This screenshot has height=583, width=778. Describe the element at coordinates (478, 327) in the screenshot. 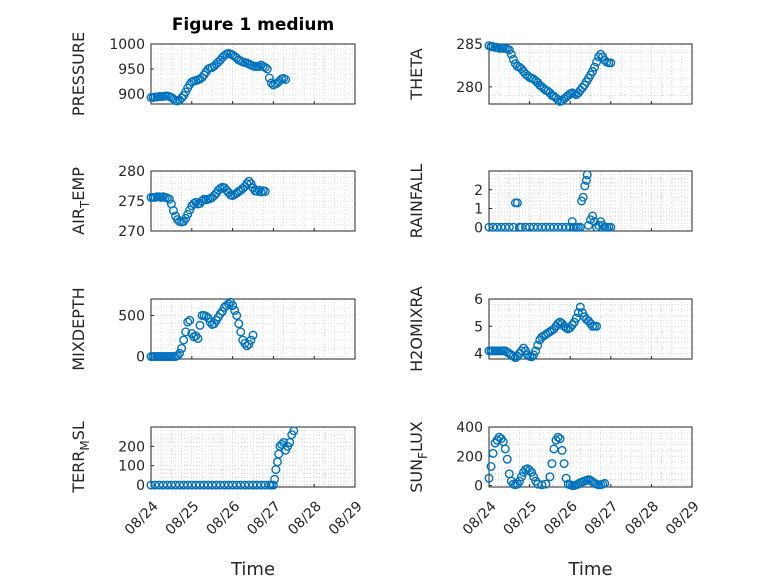

I see `y-tick-label: 5` at that location.